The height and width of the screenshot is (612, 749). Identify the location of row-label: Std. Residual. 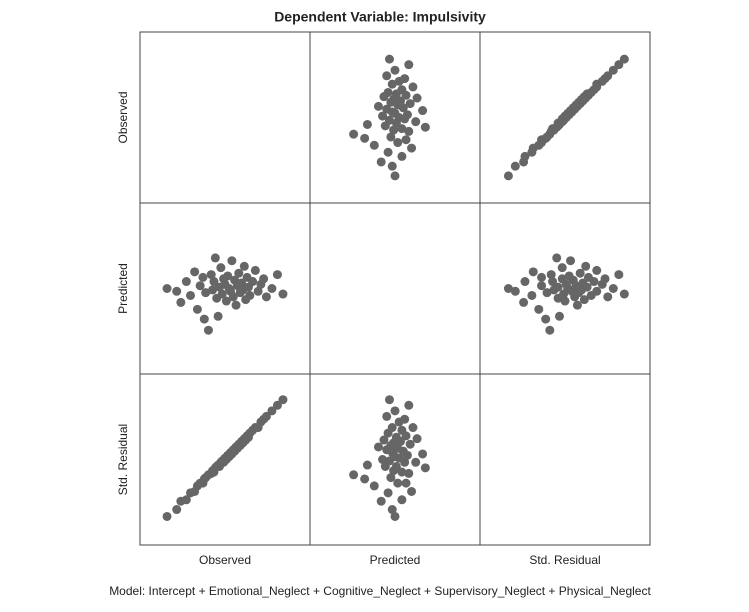
(123, 459).